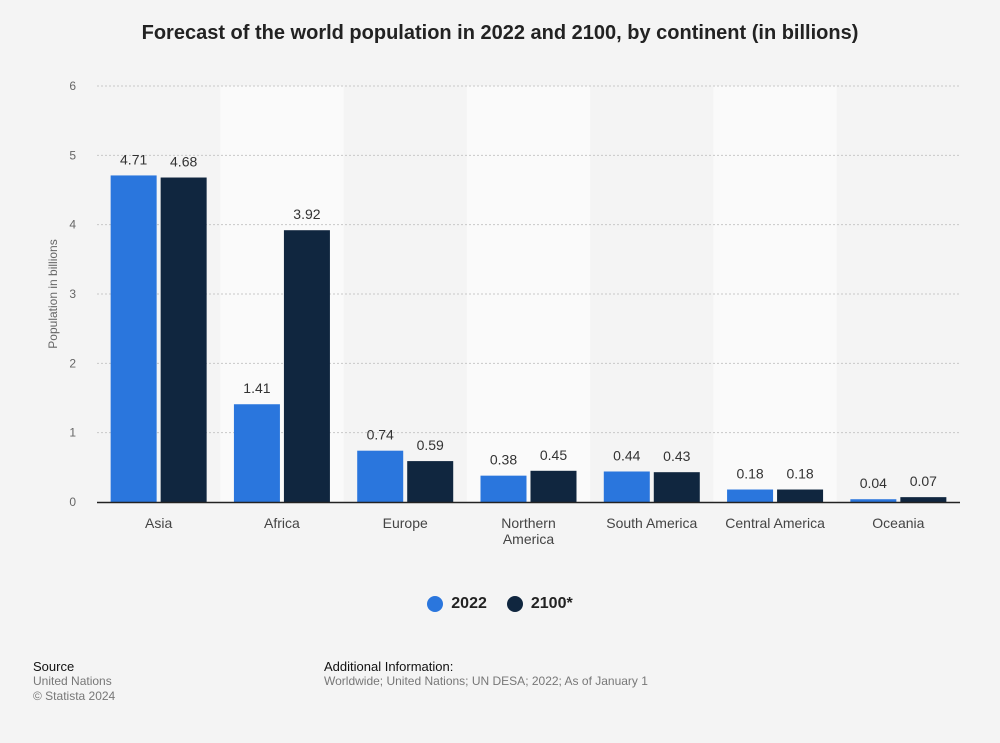  Describe the element at coordinates (72, 363) in the screenshot. I see `y-tick-label: 2` at that location.